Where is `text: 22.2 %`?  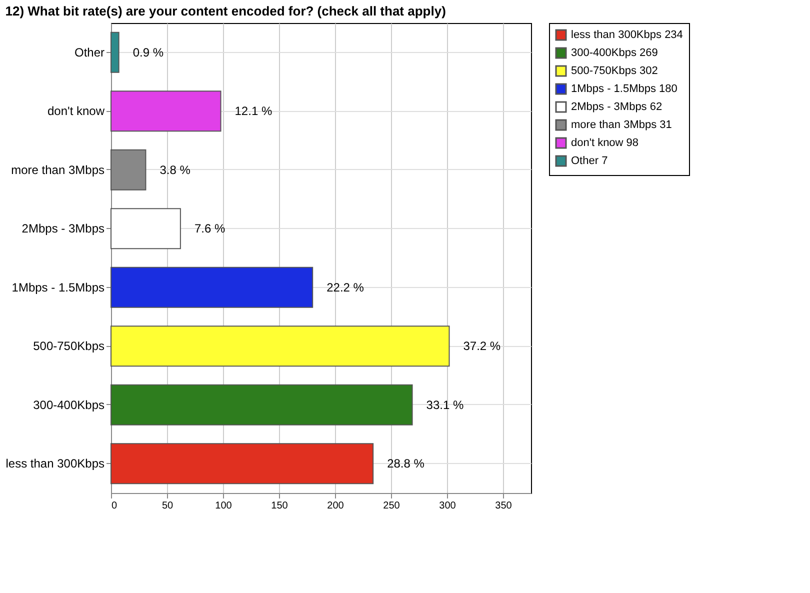 text: 22.2 % is located at coordinates (345, 287).